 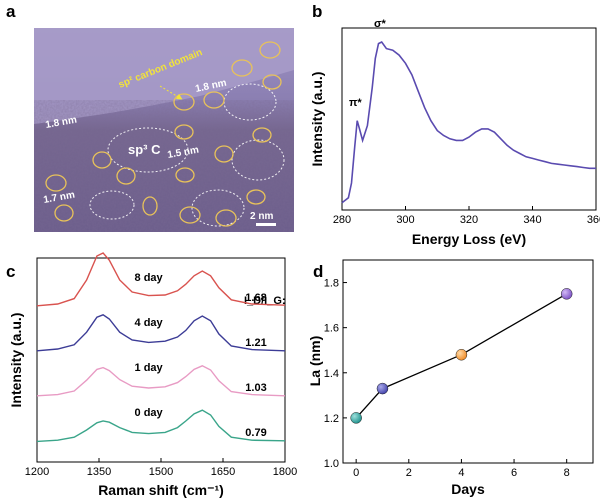 I want to click on panel-b-xtick-label: 340, so click(x=532, y=220).